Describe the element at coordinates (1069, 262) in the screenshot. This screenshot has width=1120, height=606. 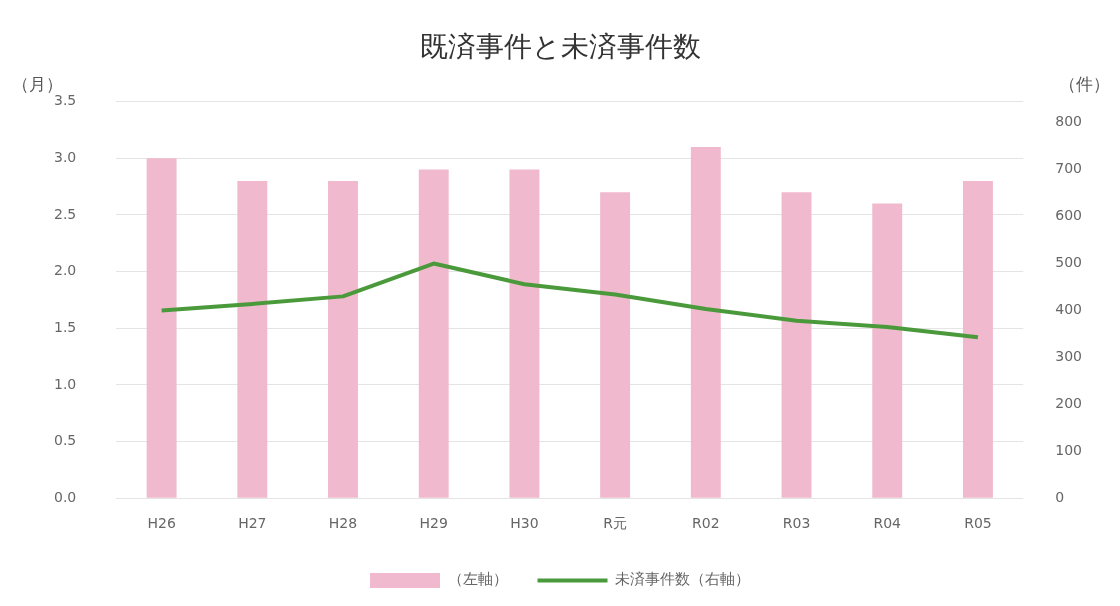
I see `y2-tick-label: 500` at that location.